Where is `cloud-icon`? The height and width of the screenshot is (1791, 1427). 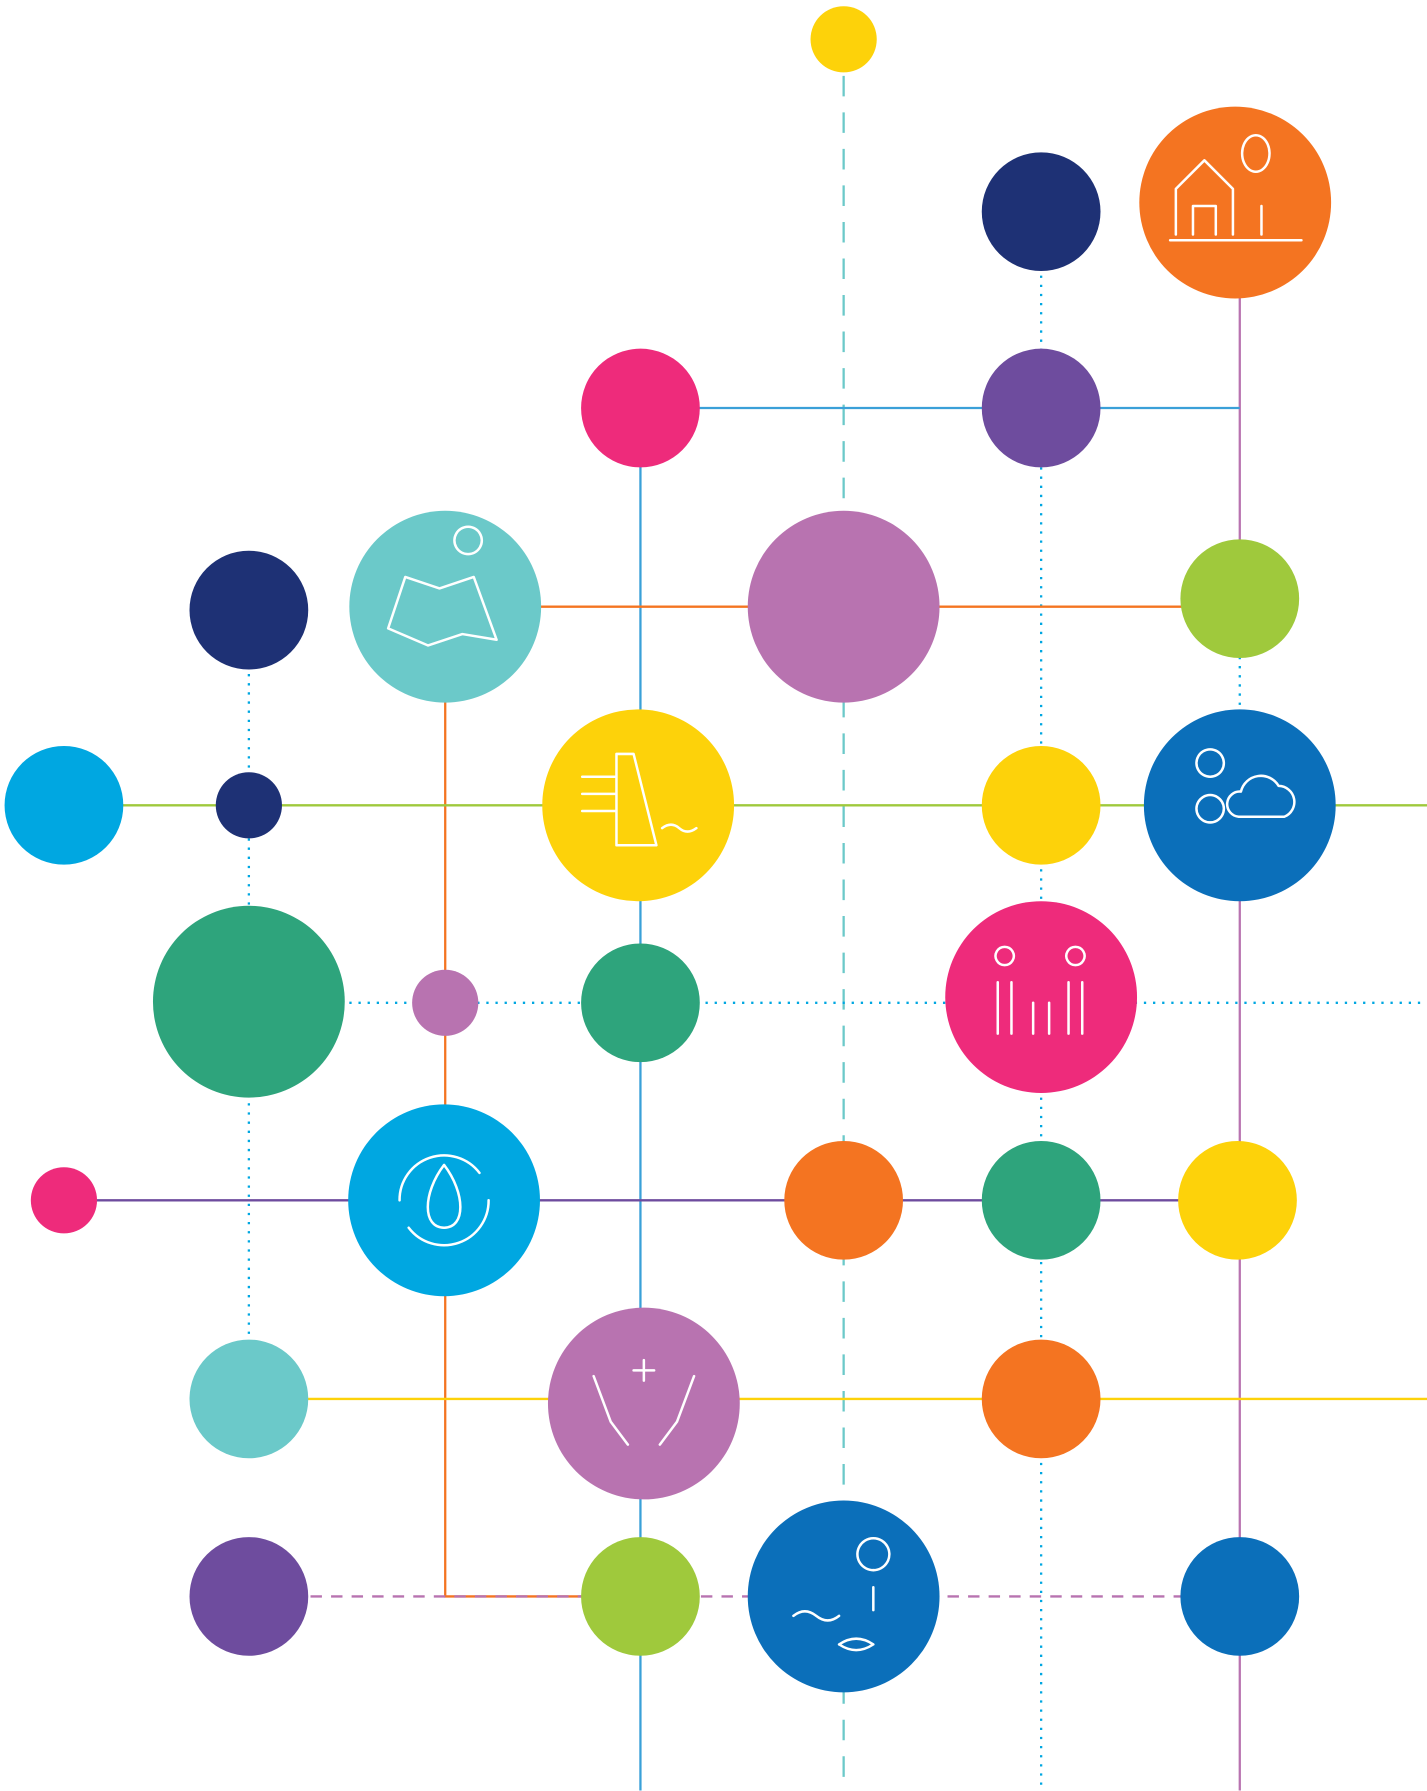 cloud-icon is located at coordinates (1245, 786).